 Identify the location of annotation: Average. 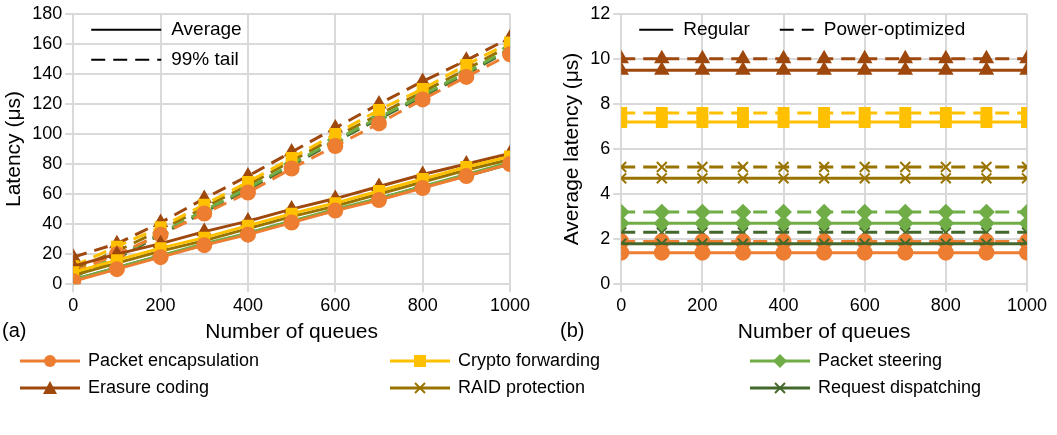
(206, 29).